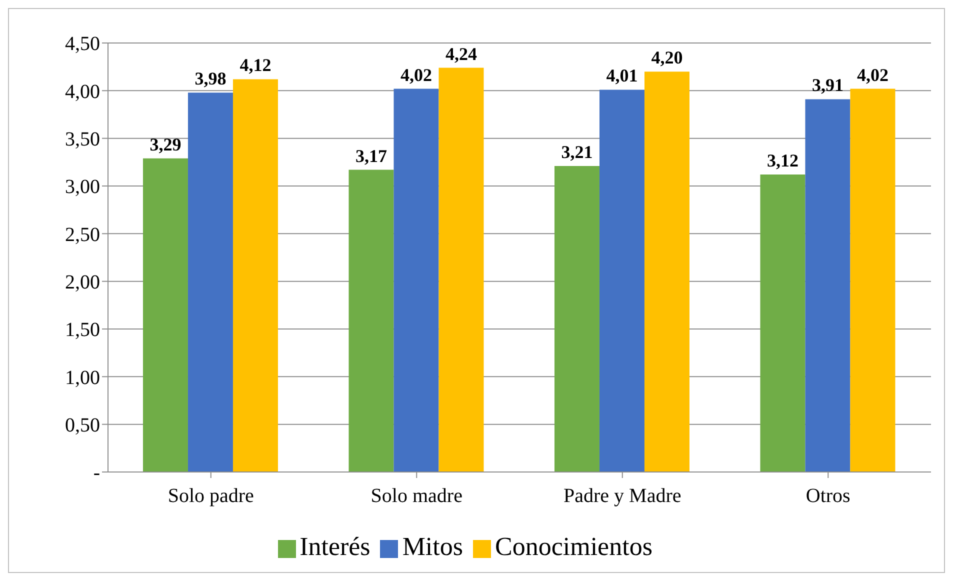  Describe the element at coordinates (166, 144) in the screenshot. I see `data-label: 3,29` at that location.